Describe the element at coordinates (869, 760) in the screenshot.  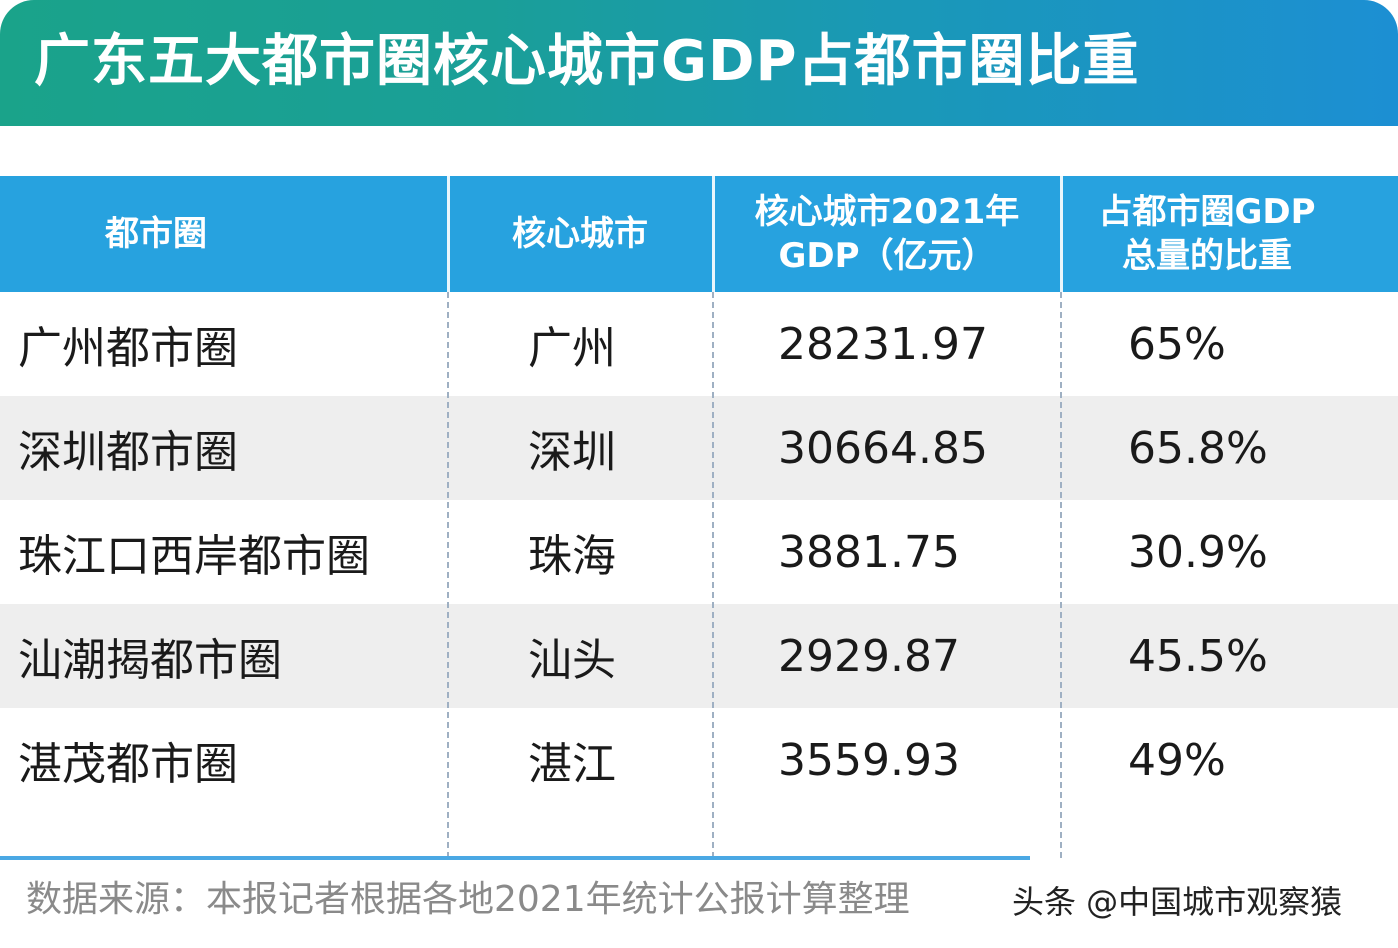
I see `cell-gdp: 3559.93` at that location.